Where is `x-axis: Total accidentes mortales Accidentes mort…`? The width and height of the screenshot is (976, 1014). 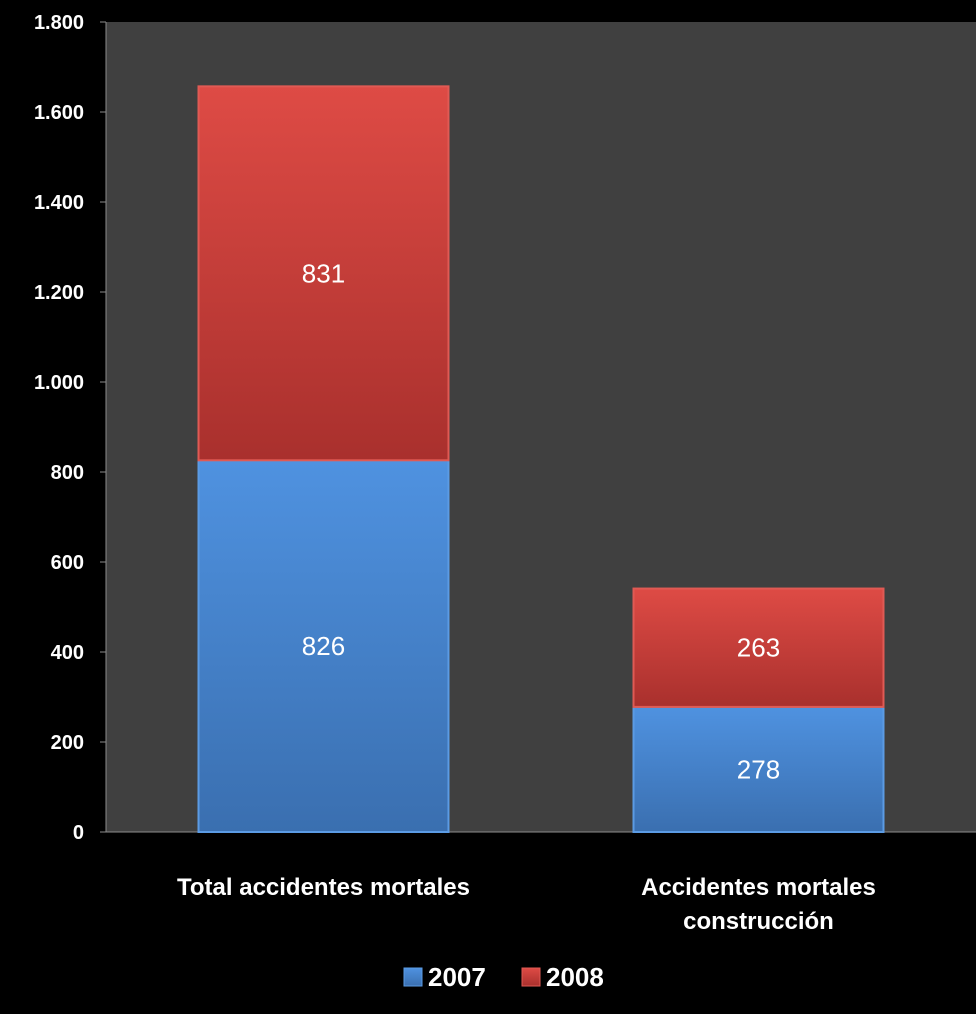
x-axis: Total accidentes mortales Accidentes mort… is located at coordinates (526, 904).